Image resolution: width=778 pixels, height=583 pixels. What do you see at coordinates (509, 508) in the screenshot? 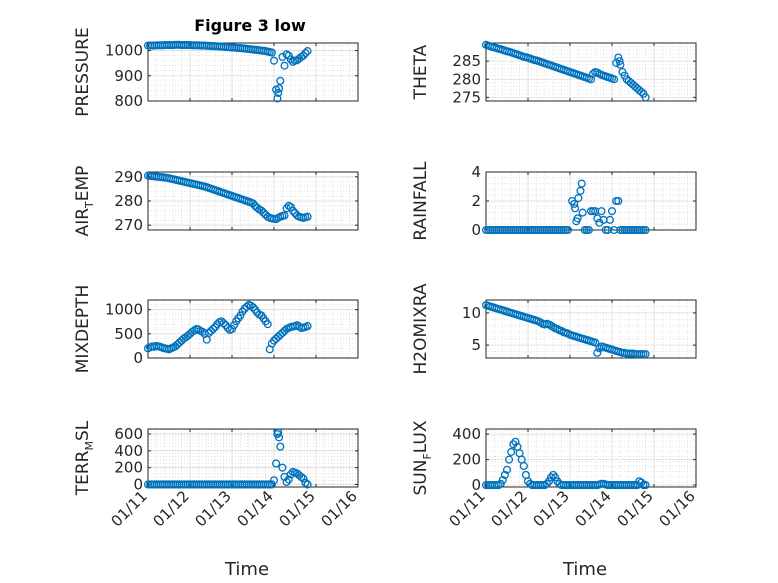
I see `x-tick-label: 01/12` at bounding box center [509, 508].